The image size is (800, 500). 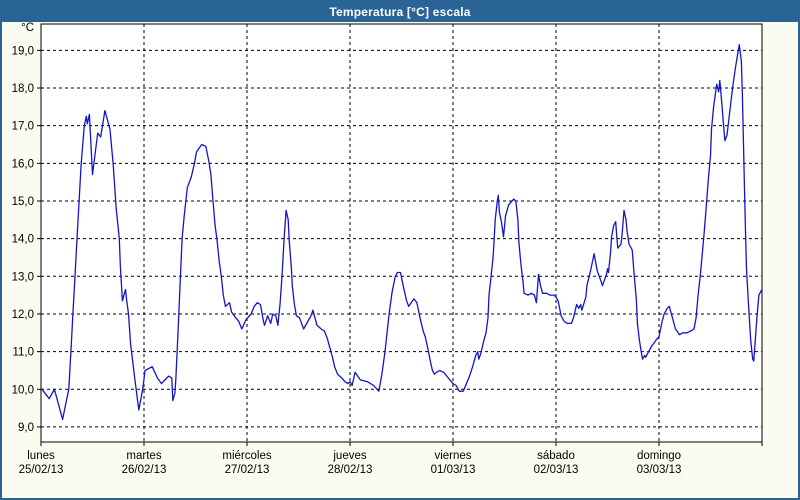 What do you see at coordinates (27, 28) in the screenshot?
I see `y-axis-unit-label: °C` at bounding box center [27, 28].